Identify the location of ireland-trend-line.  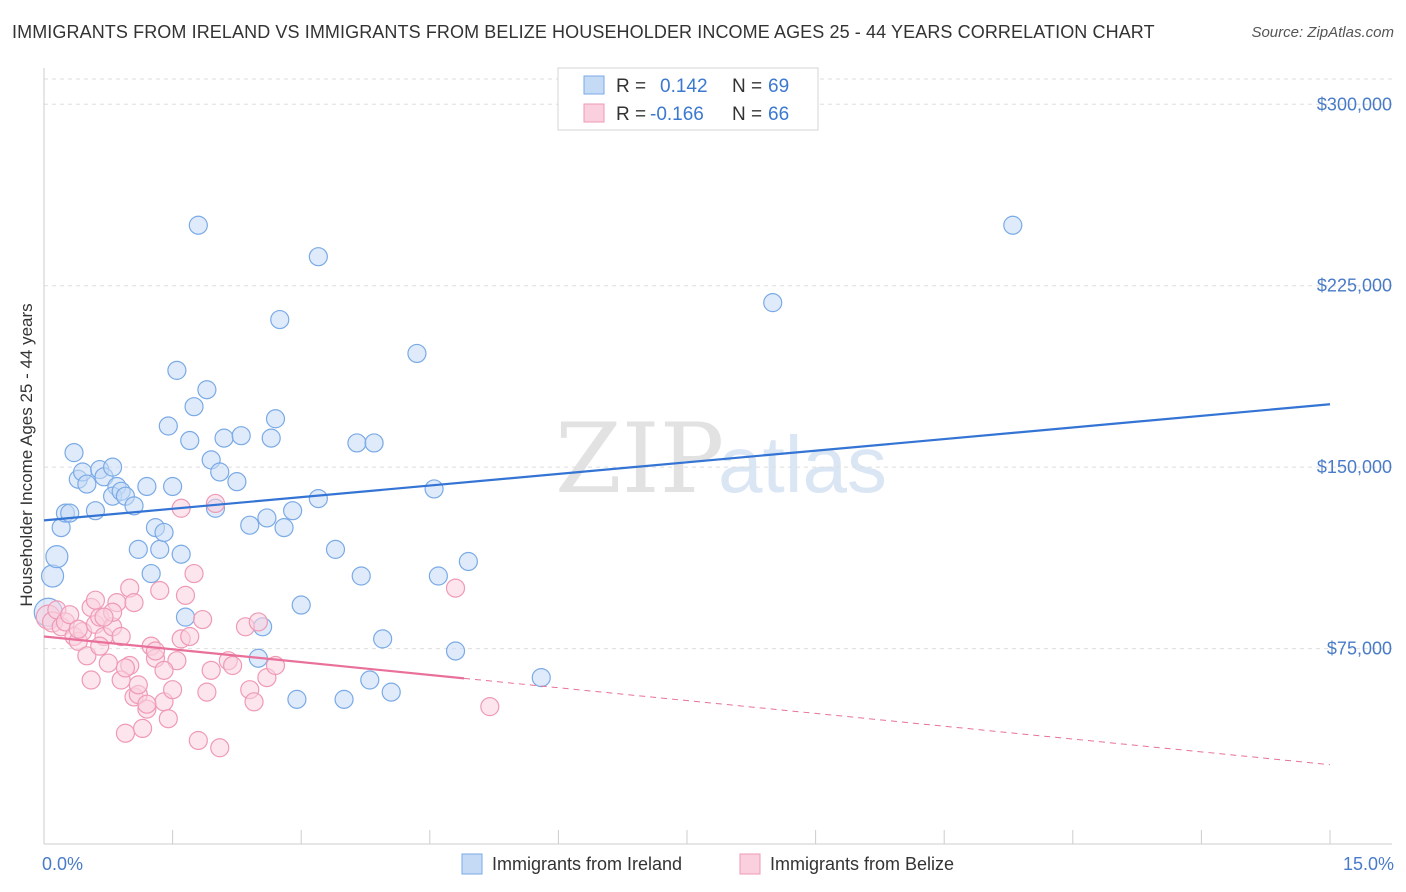
(687, 462).